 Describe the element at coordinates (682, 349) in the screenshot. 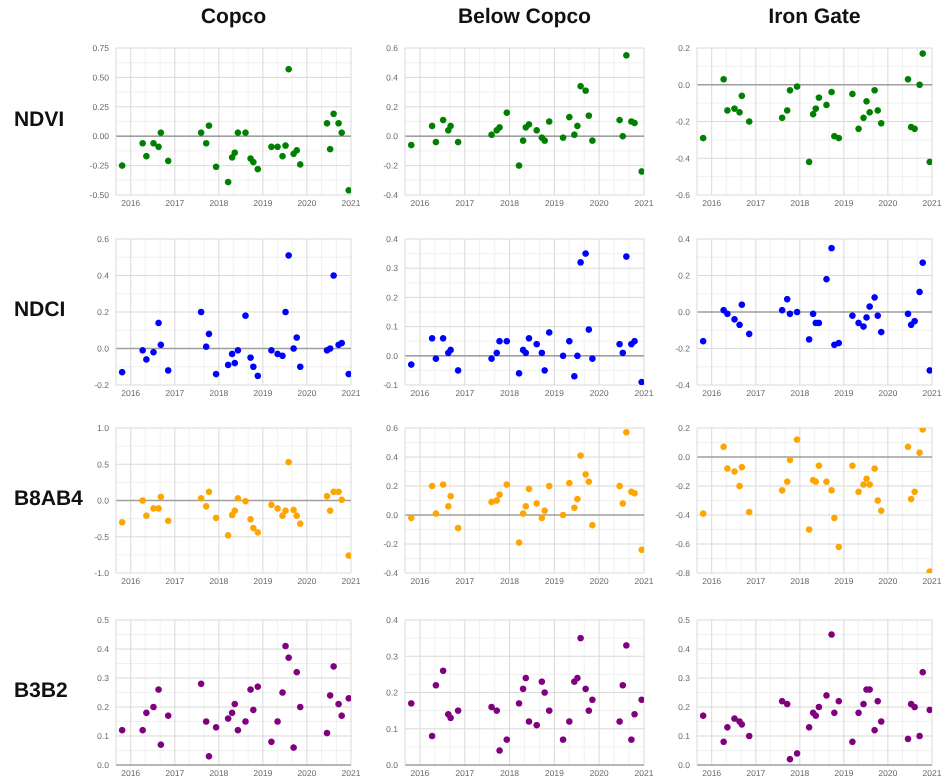

I see `y-tick-label: -0.2` at that location.